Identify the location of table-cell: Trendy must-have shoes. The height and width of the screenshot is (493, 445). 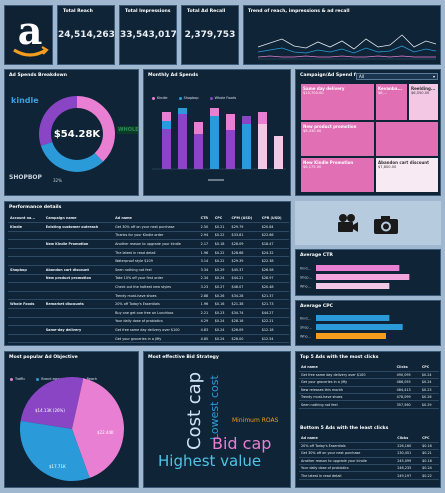
(347, 397).